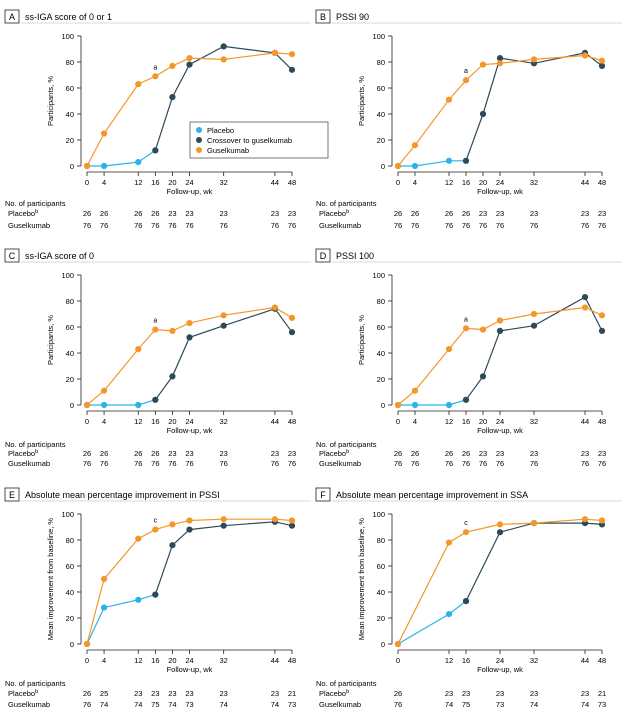  I want to click on annotation: c, so click(156, 521).